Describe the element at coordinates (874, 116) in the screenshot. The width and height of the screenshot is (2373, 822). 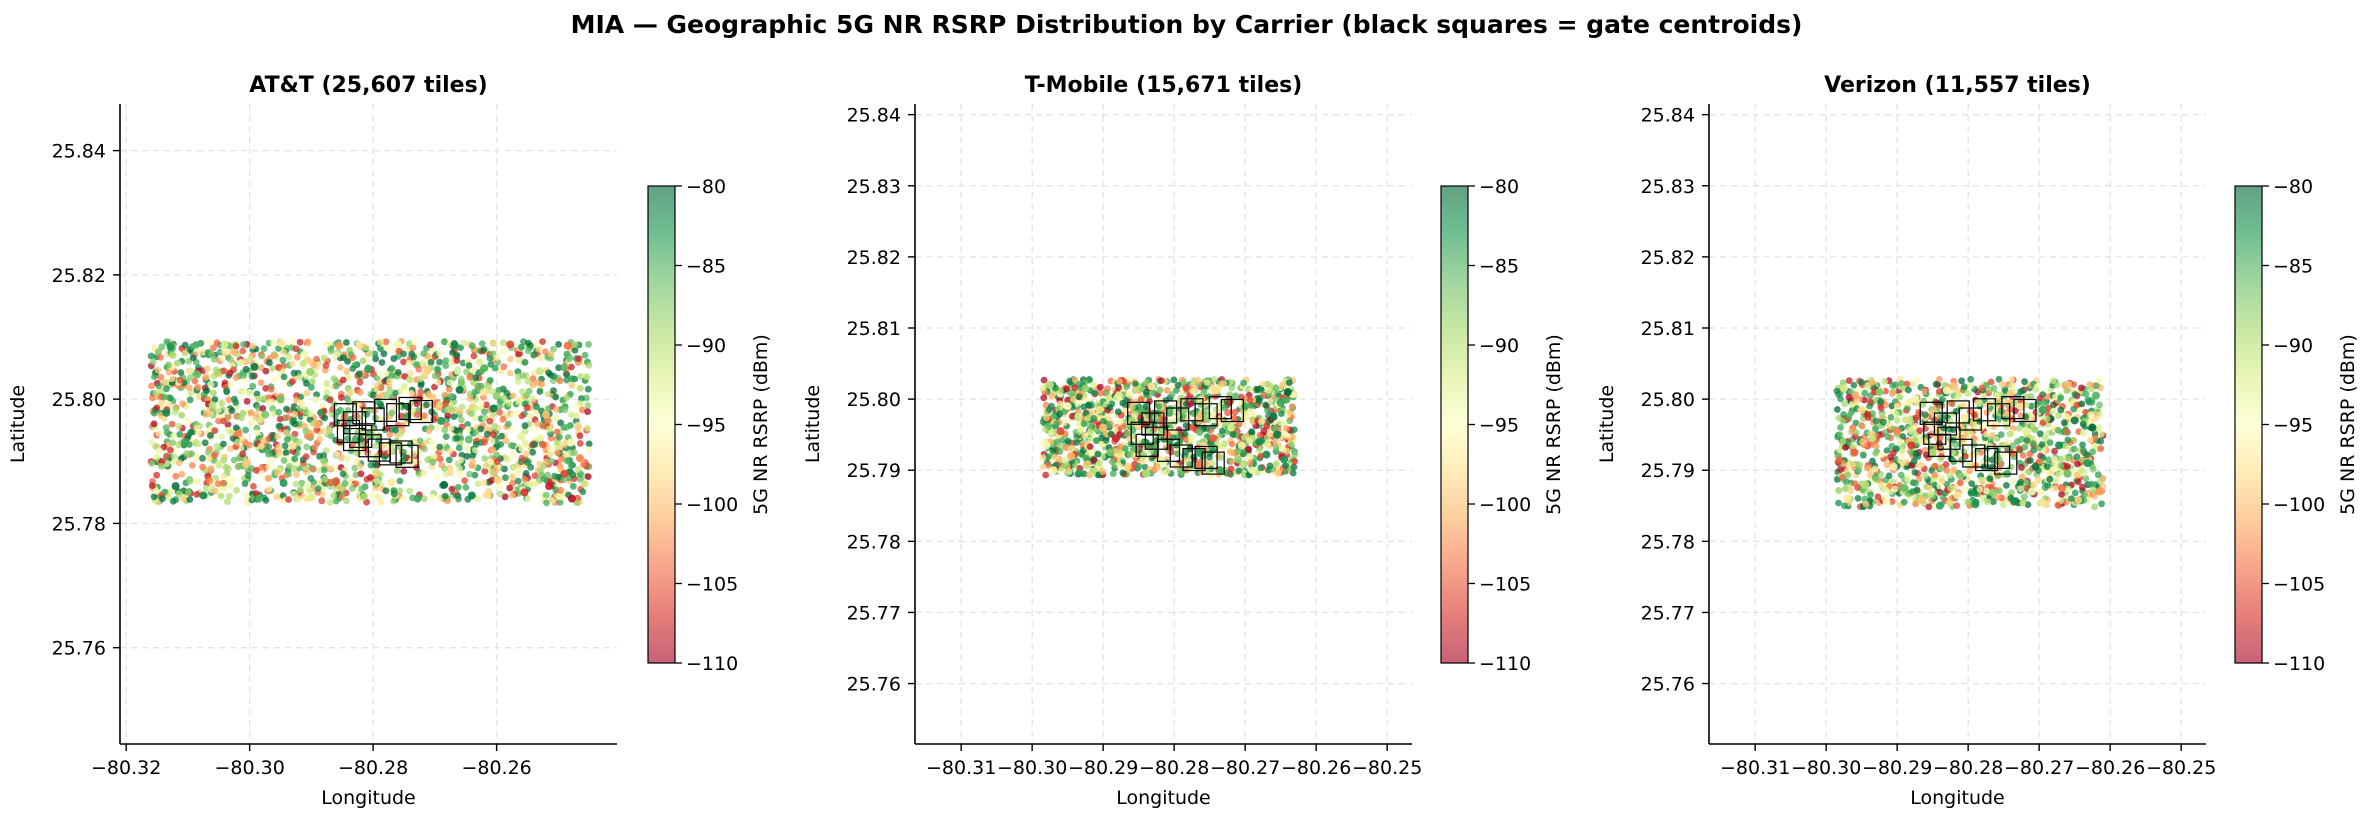
I see `y-tick-label: 25.84` at that location.